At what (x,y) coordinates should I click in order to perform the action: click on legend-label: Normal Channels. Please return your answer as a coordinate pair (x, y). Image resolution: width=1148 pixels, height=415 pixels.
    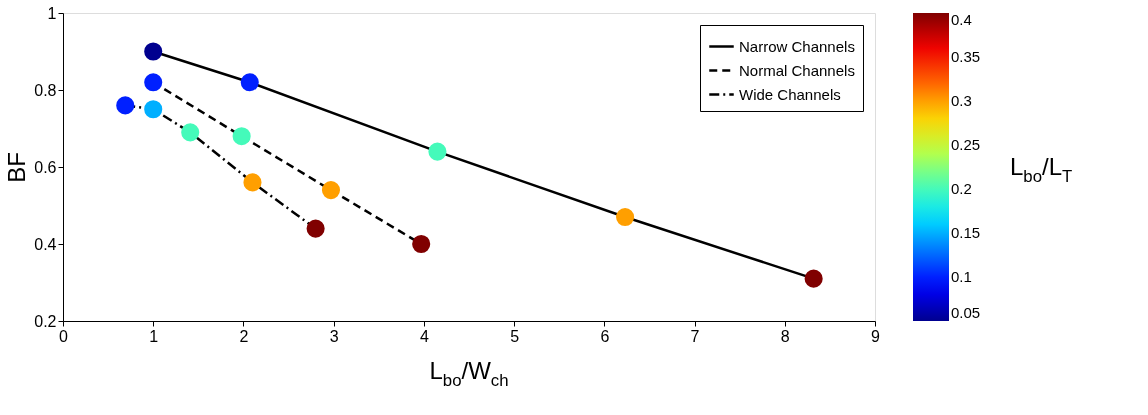
    Looking at the image, I should click on (797, 70).